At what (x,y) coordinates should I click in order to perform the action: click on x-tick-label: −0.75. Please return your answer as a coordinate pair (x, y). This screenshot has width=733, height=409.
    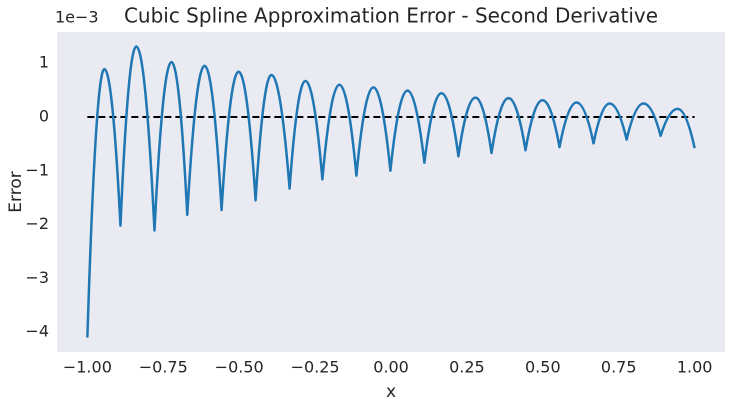
    Looking at the image, I should click on (163, 367).